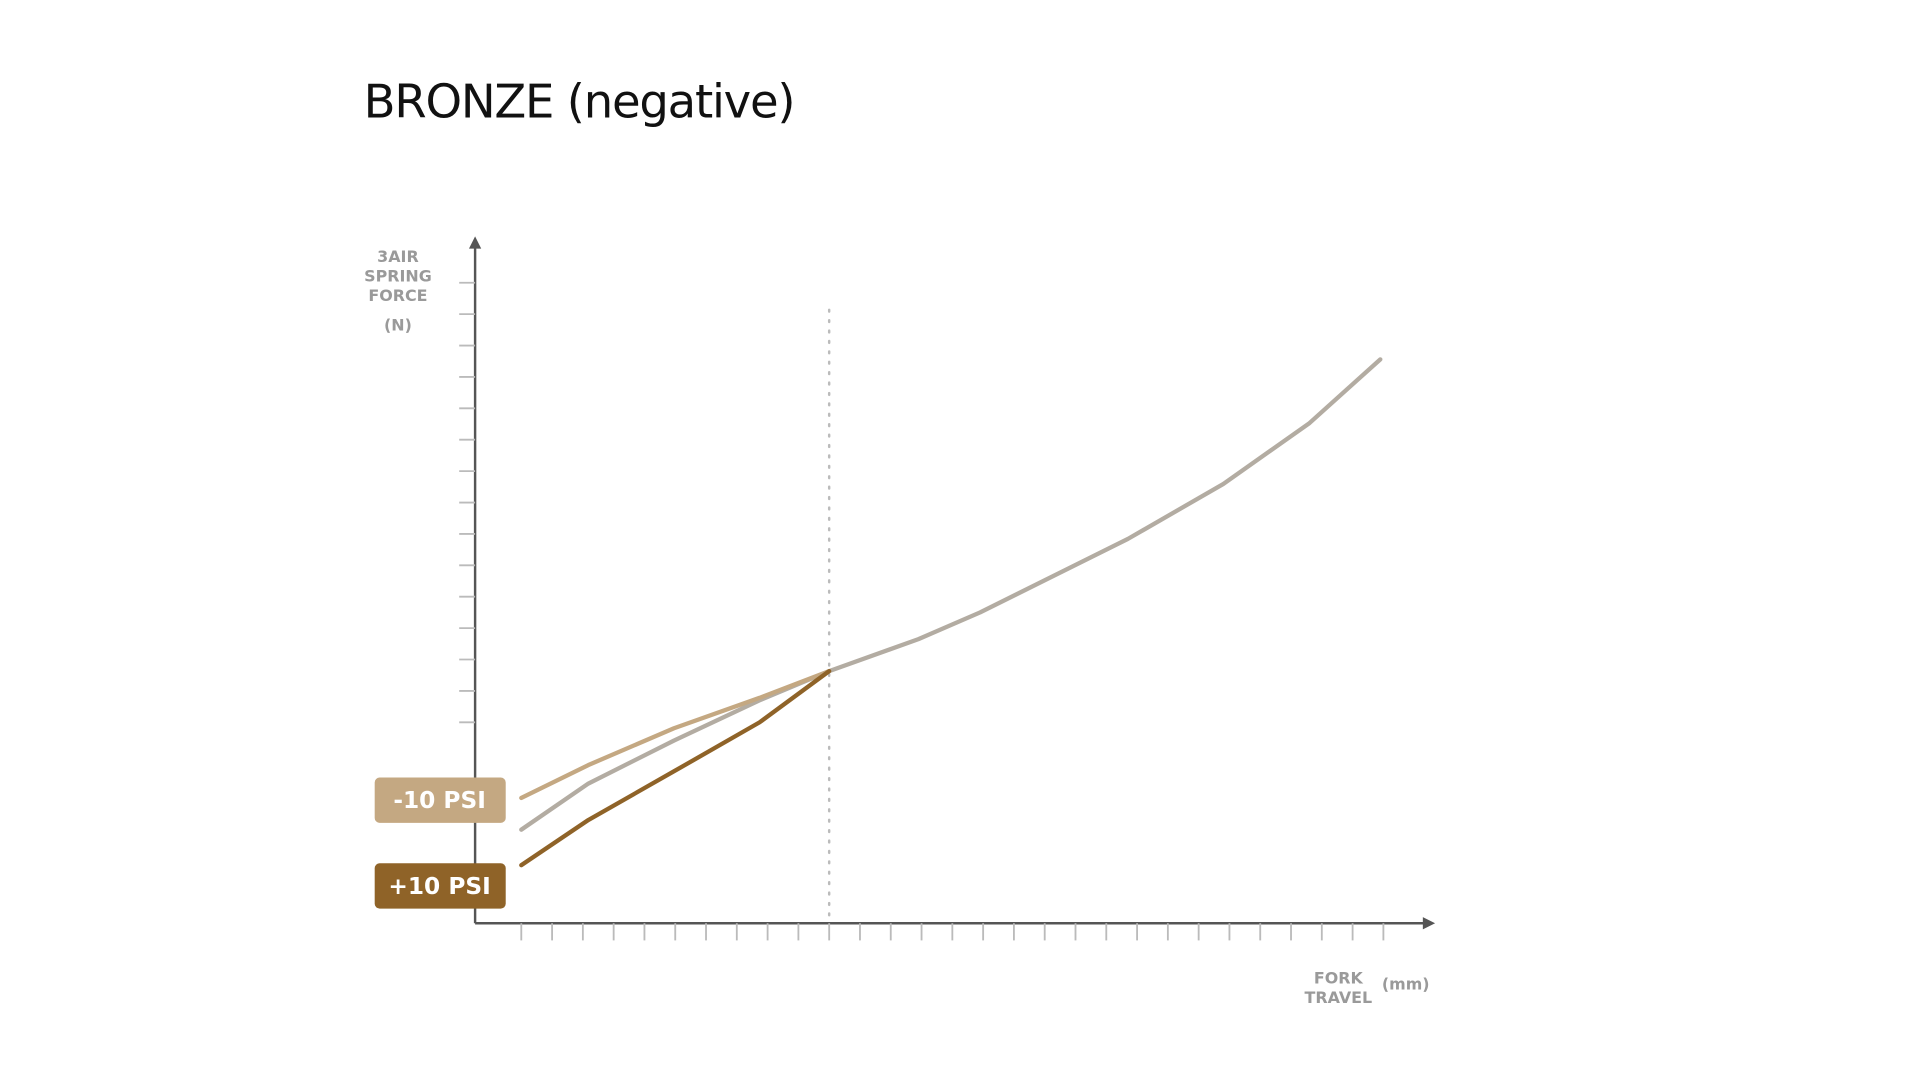 This screenshot has height=1080, width=1920. What do you see at coordinates (398, 276) in the screenshot?
I see `y-axis-label: SPRING` at bounding box center [398, 276].